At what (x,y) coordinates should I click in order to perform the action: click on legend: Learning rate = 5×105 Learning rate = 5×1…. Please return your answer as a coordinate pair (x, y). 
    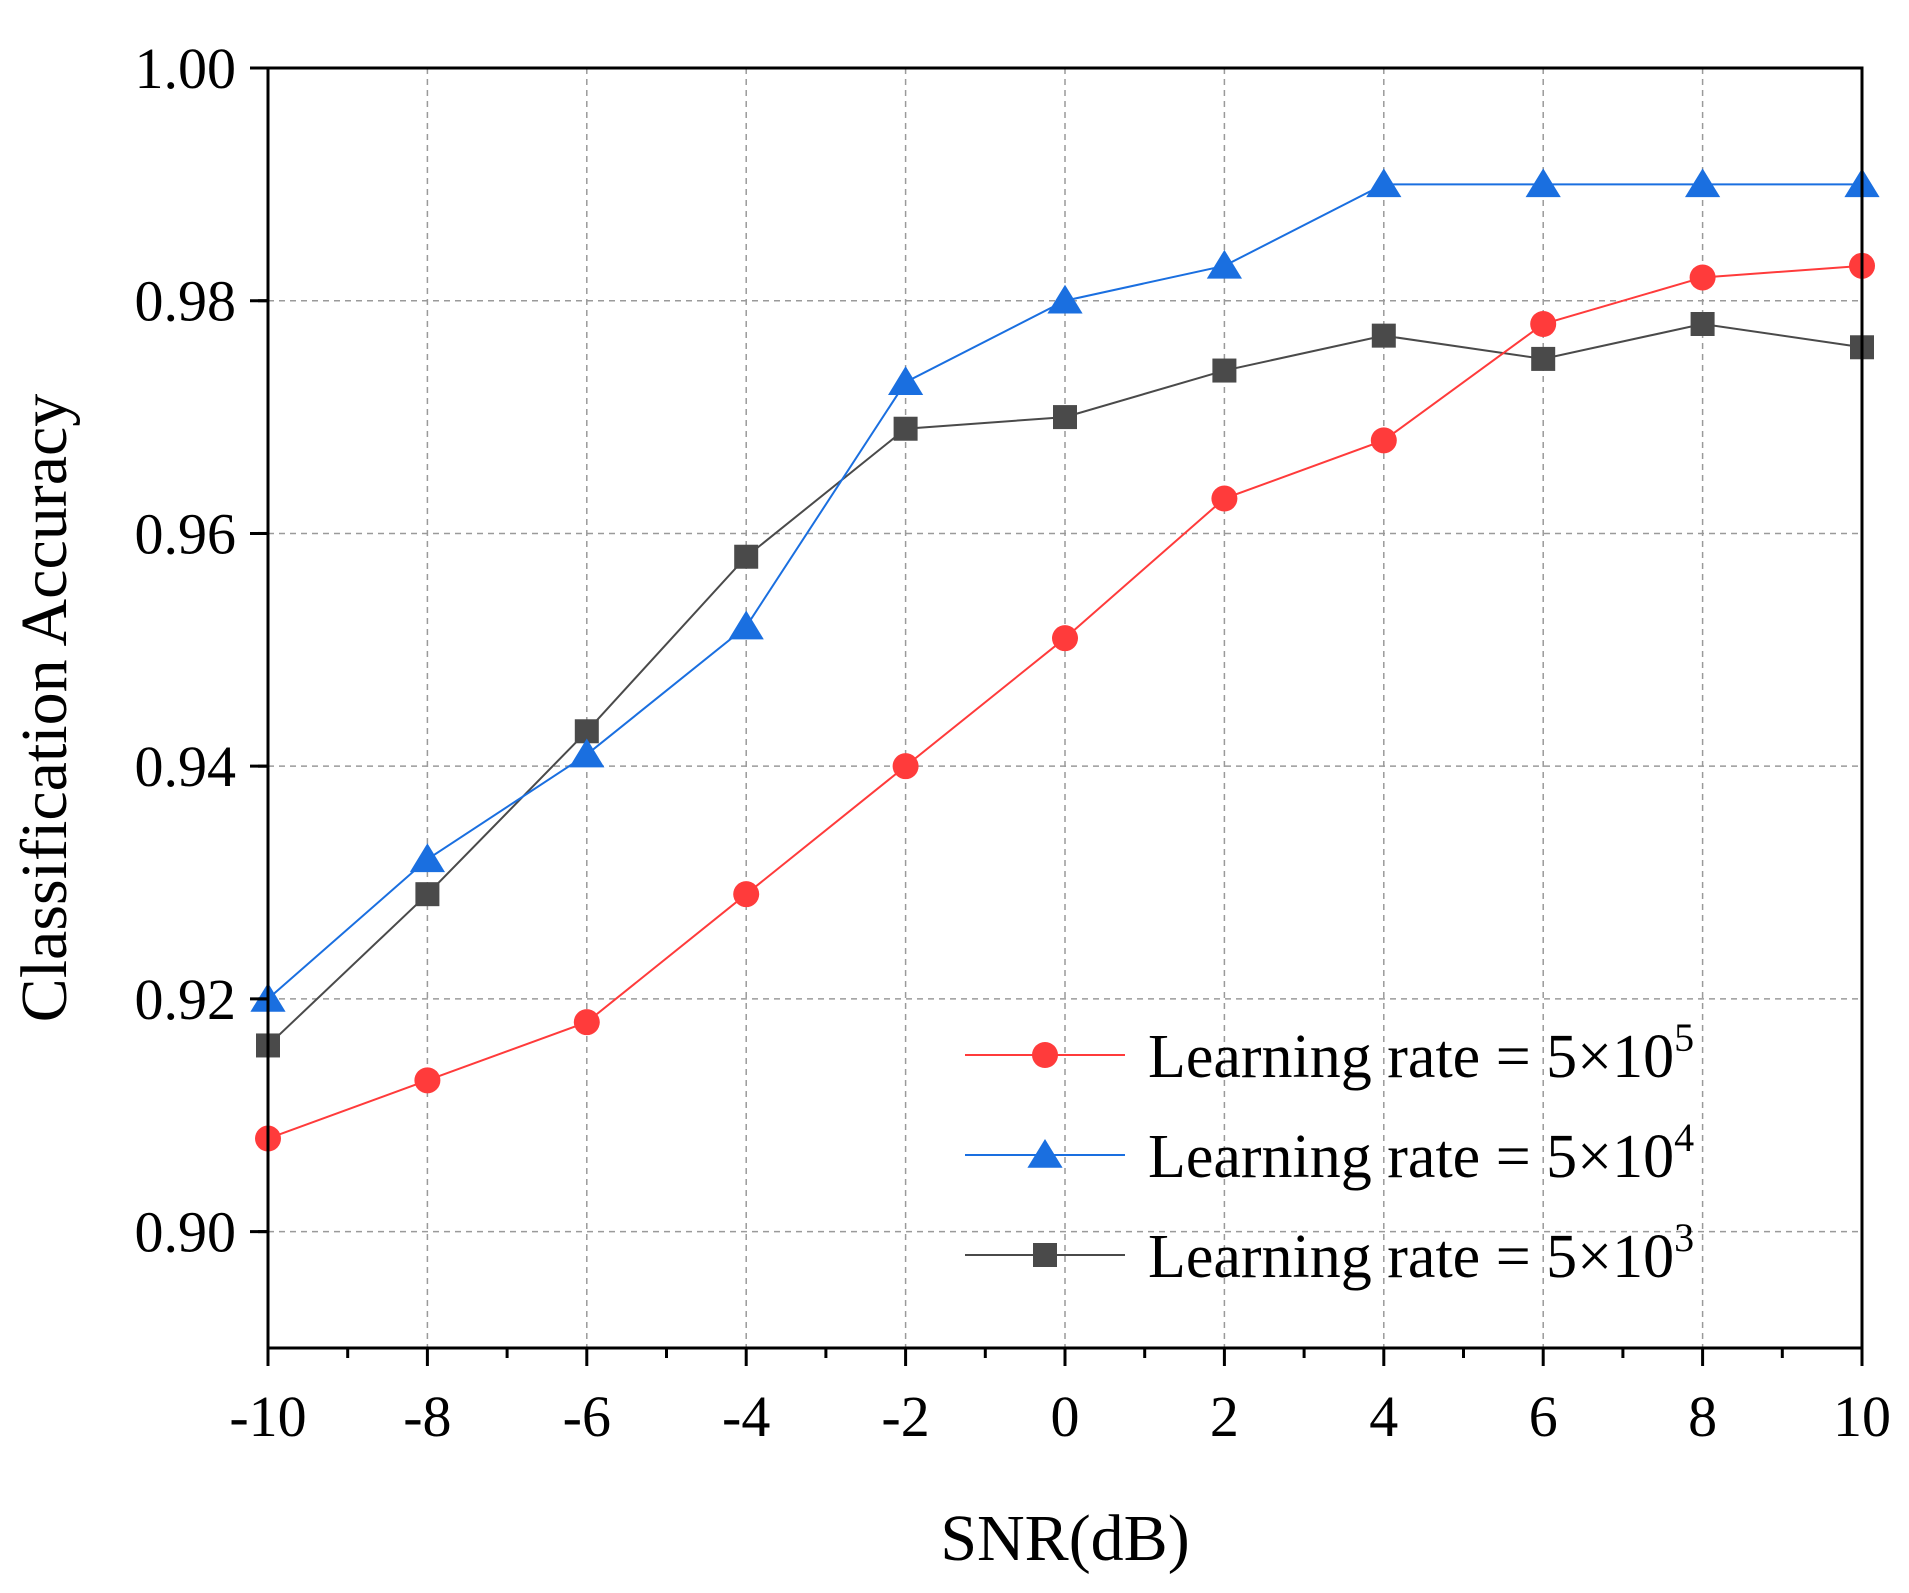
    Looking at the image, I should click on (1329, 1153).